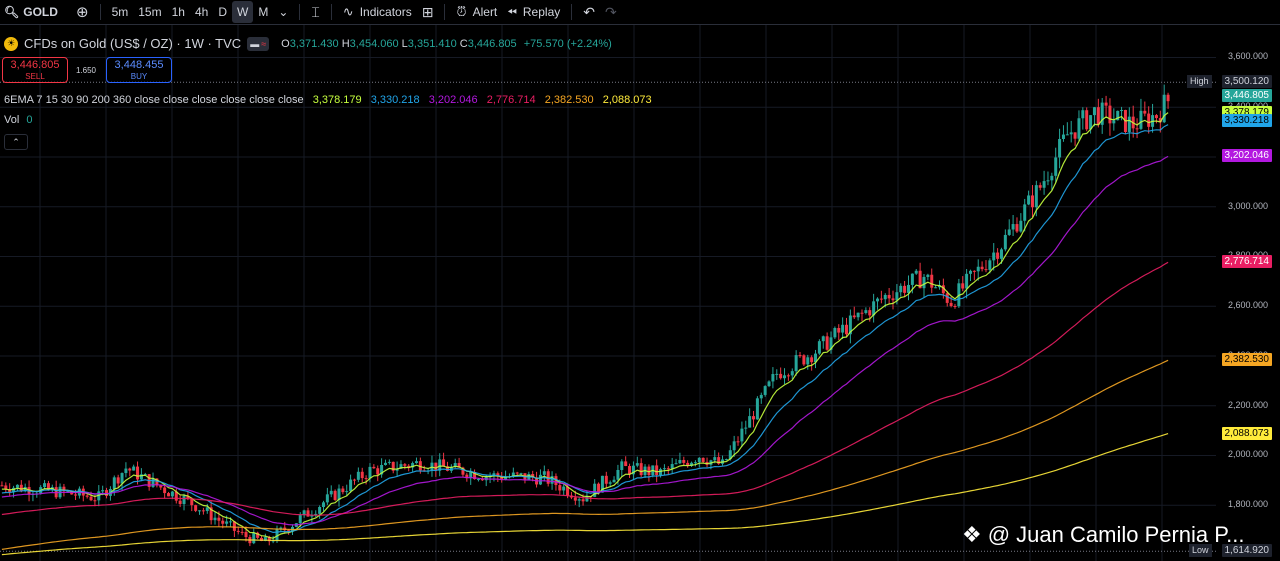 This screenshot has height=561, width=1280. I want to click on buy-button: 3,448.455 BUY, so click(139, 70).